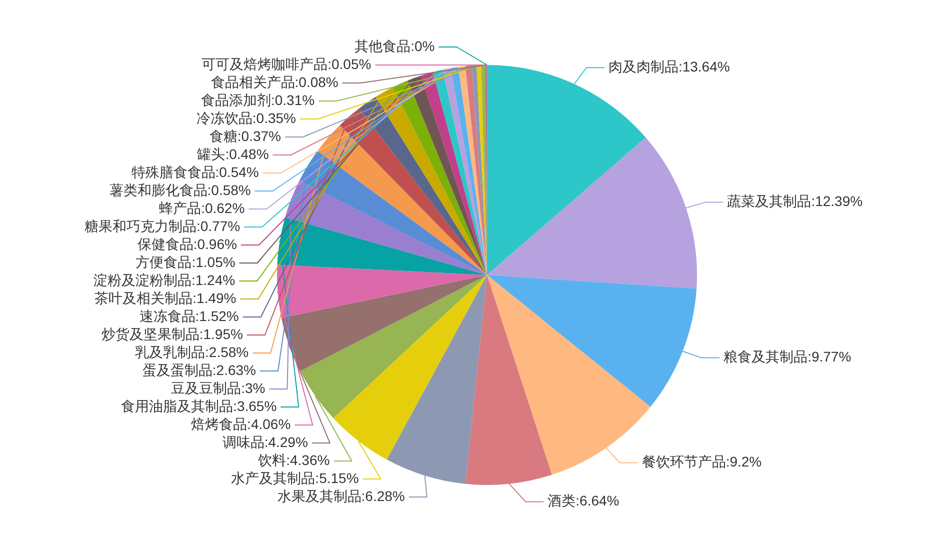 The height and width of the screenshot is (535, 932). I want to click on slice-label: 调味品:4.29%, so click(265, 442).